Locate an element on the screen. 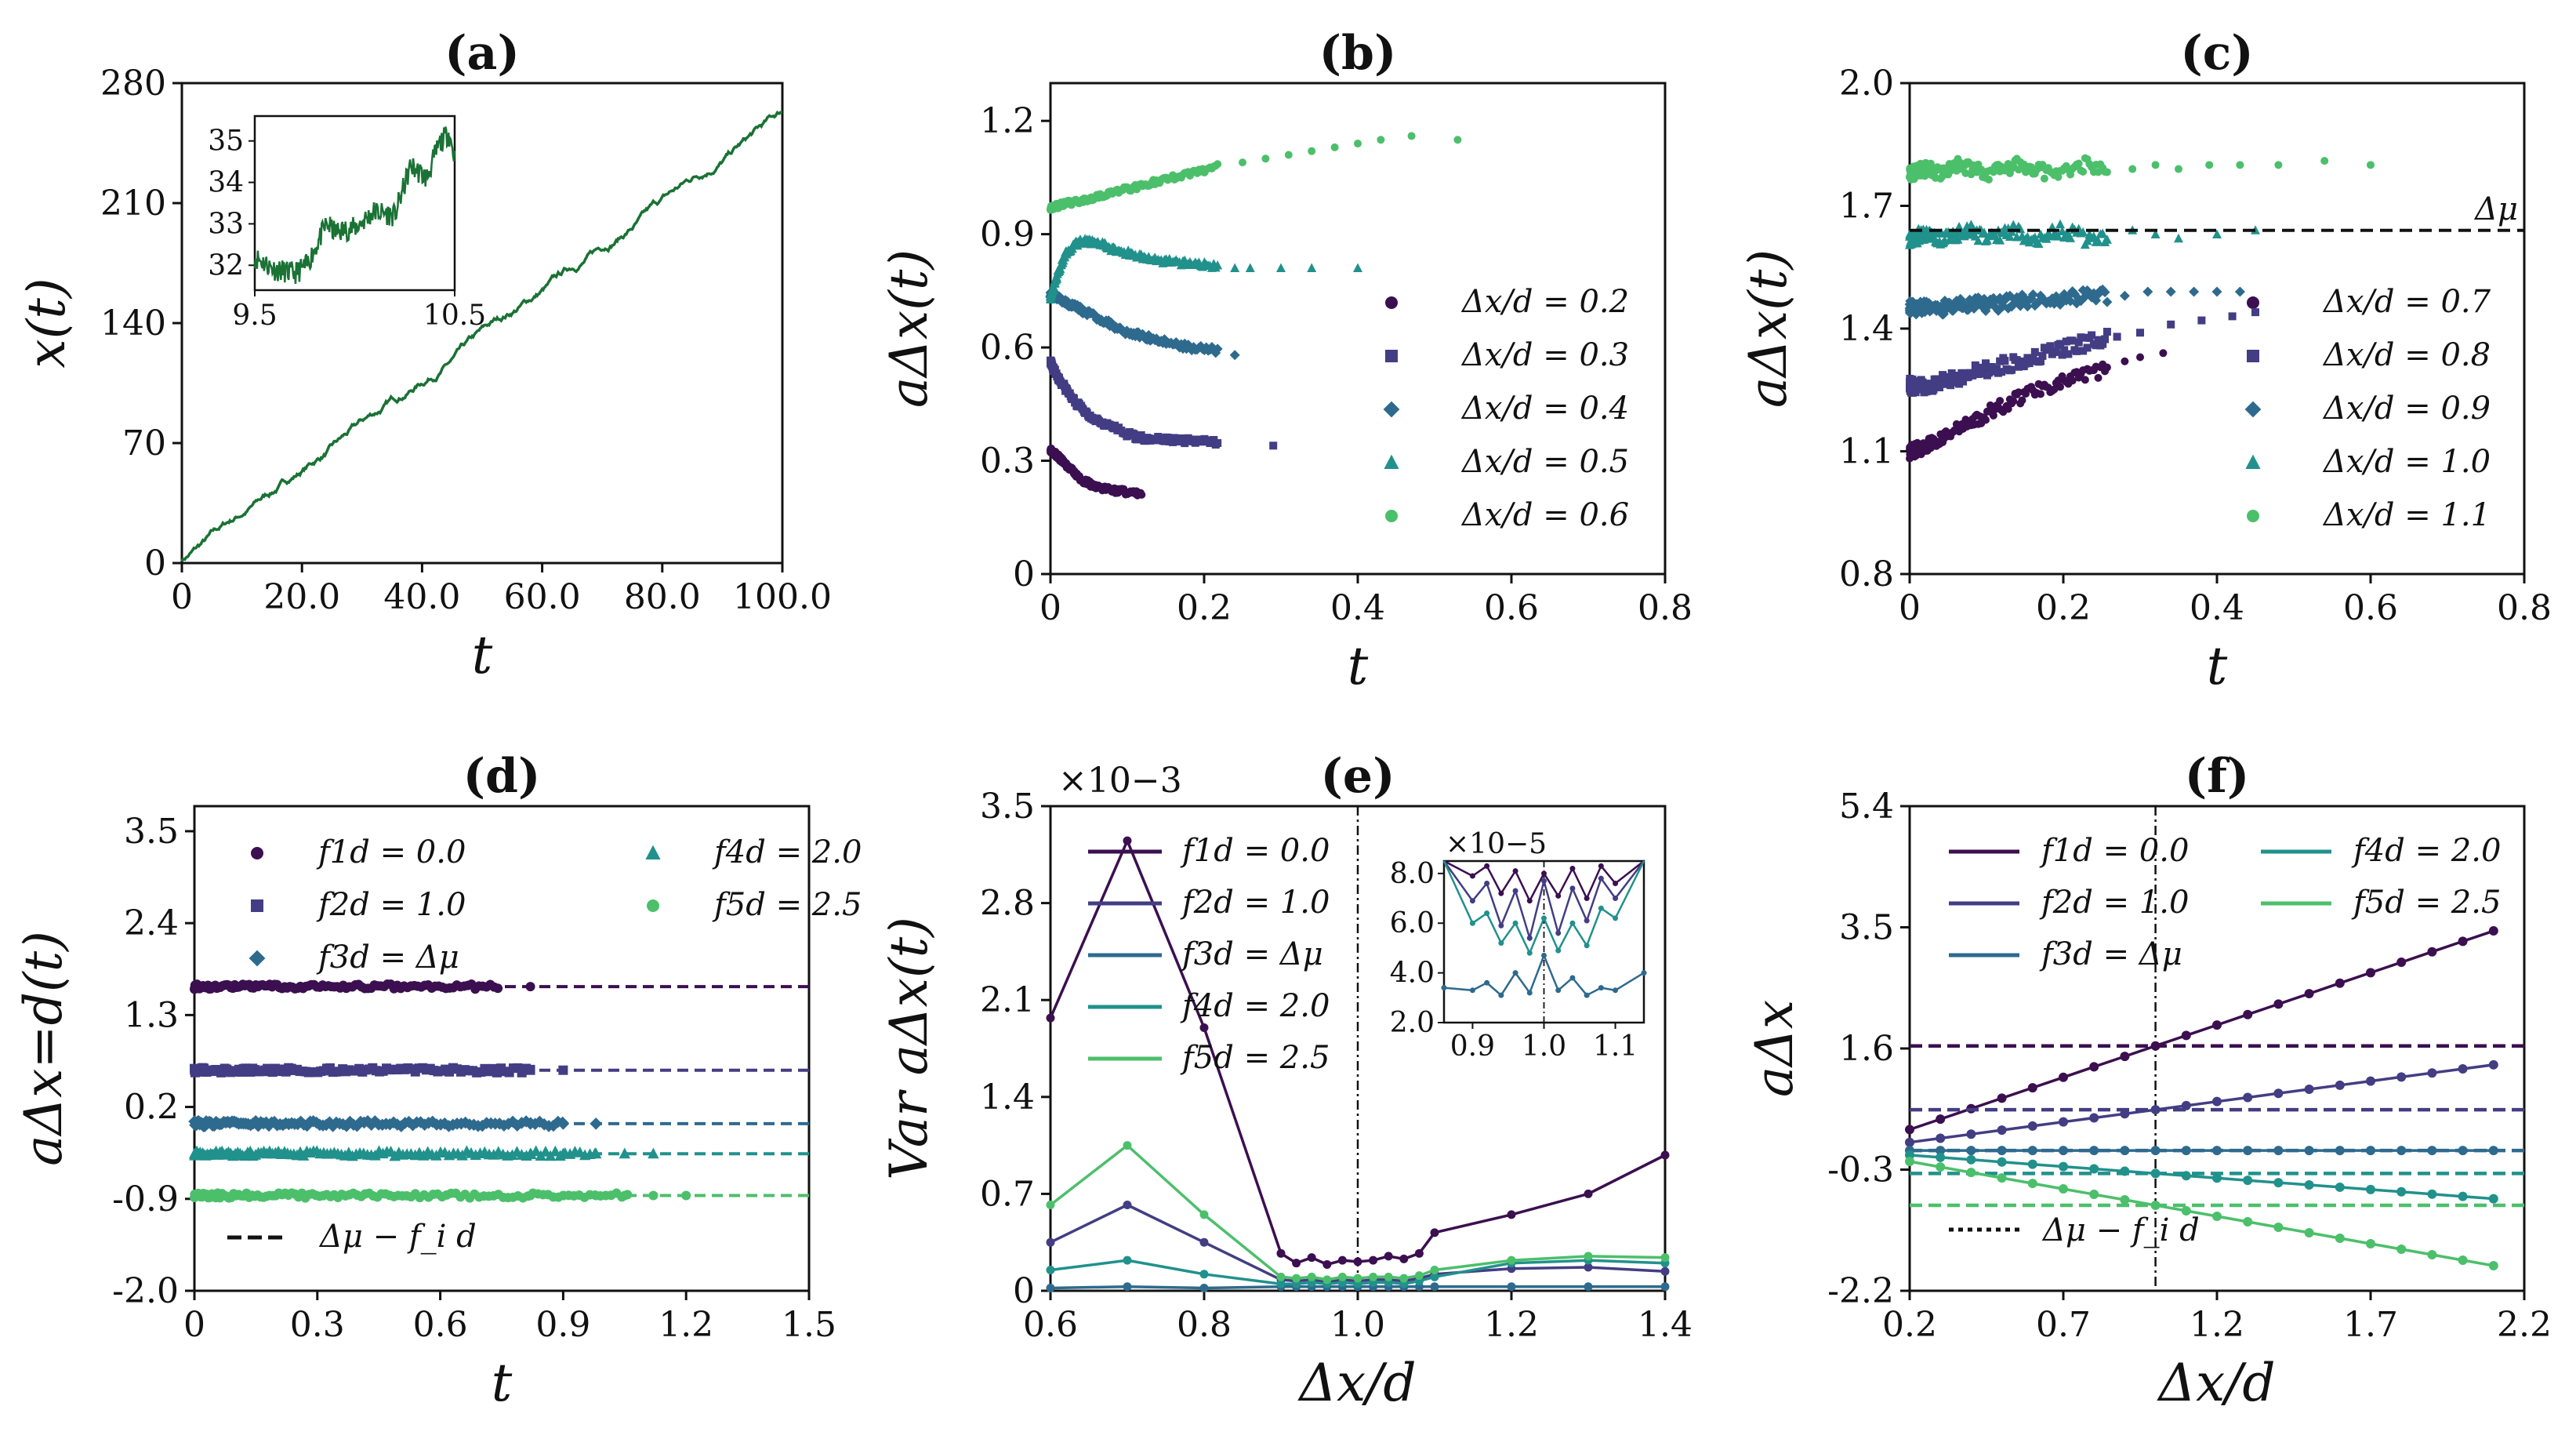 This screenshot has width=2576, height=1439. legend-label-3: Δx/d = 1.0 is located at coordinates (2406, 462).